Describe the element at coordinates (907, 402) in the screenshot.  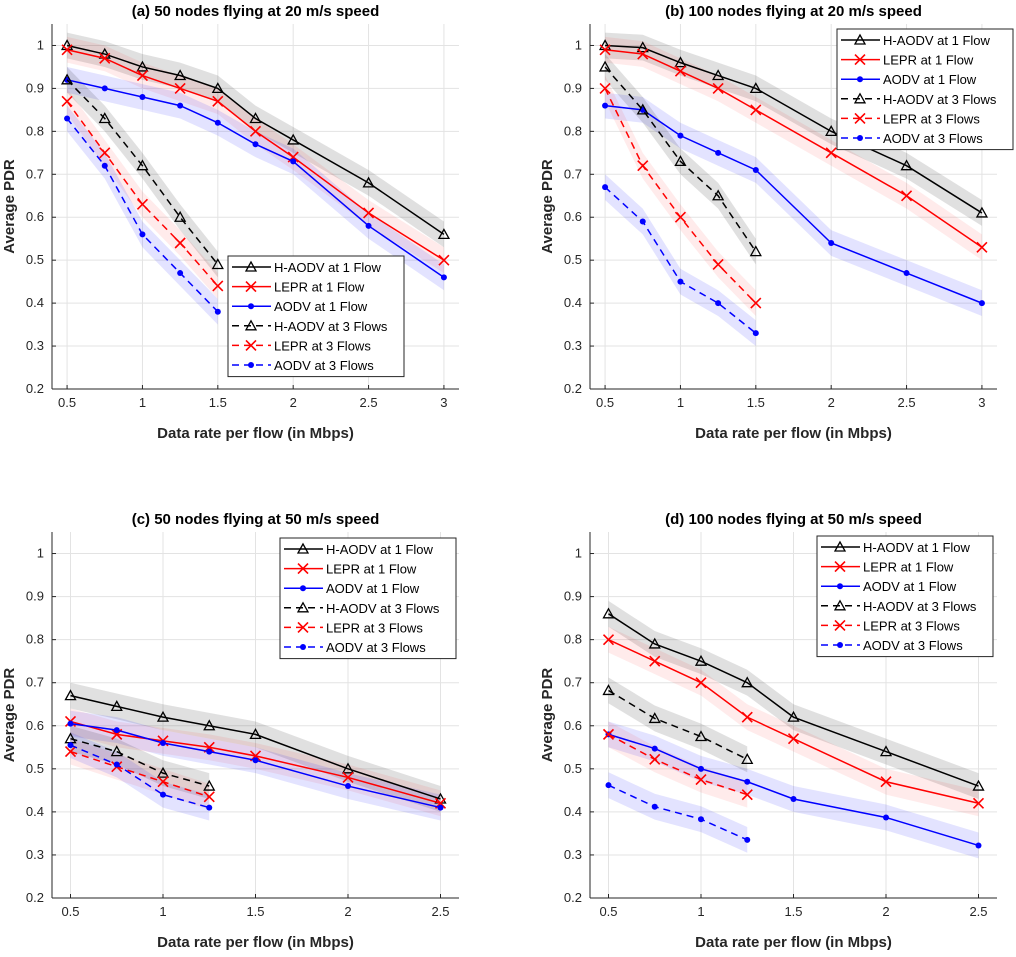
I see `x-tick-label: 2.5` at that location.